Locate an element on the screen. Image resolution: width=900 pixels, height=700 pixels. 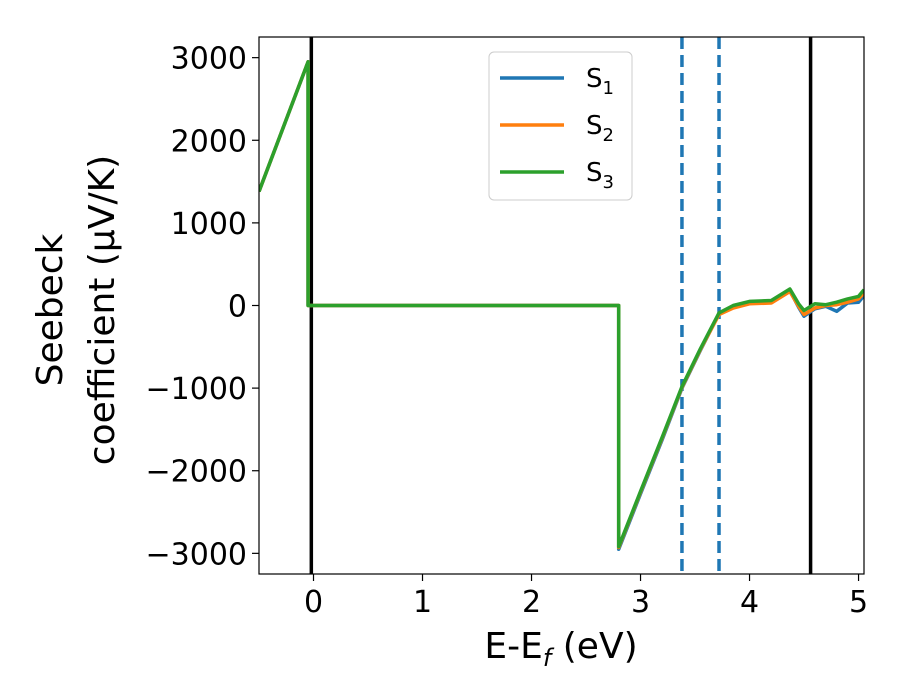
x-tick-label: 0 is located at coordinates (313, 602).